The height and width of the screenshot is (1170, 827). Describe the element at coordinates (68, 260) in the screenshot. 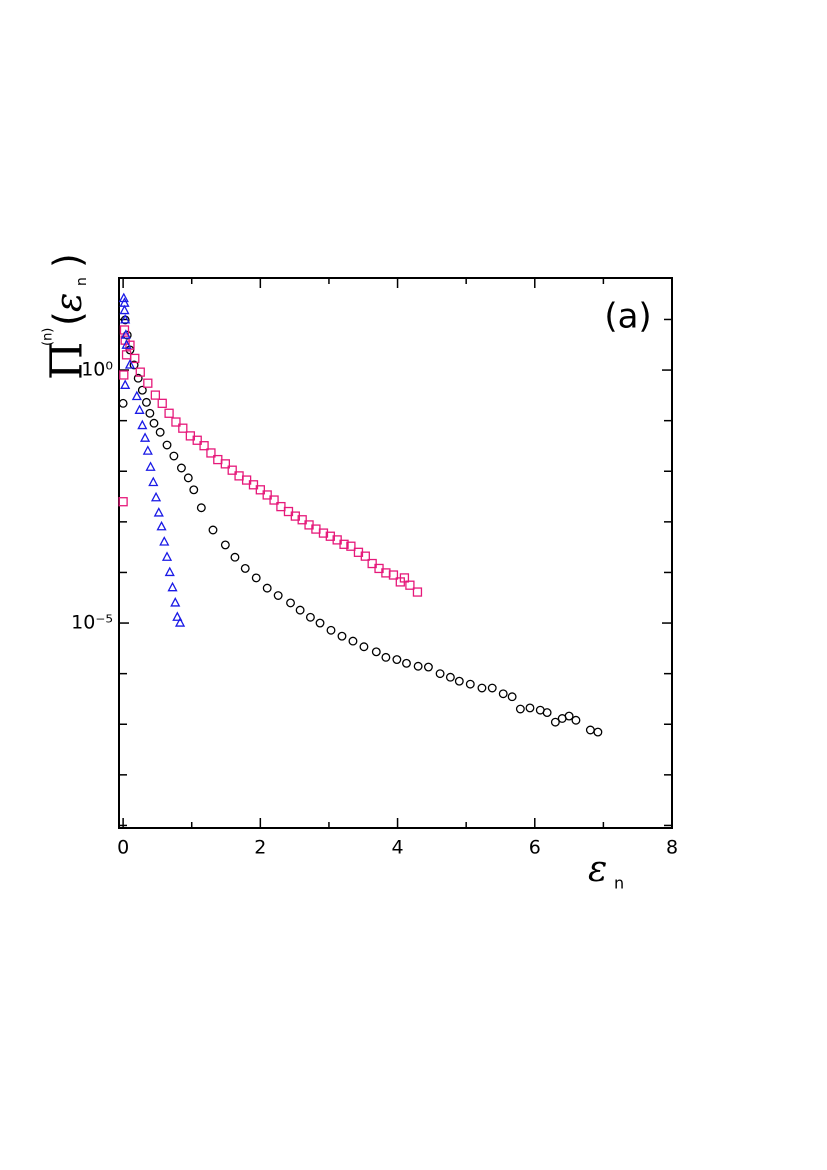

I see `y-label-paren: )` at that location.